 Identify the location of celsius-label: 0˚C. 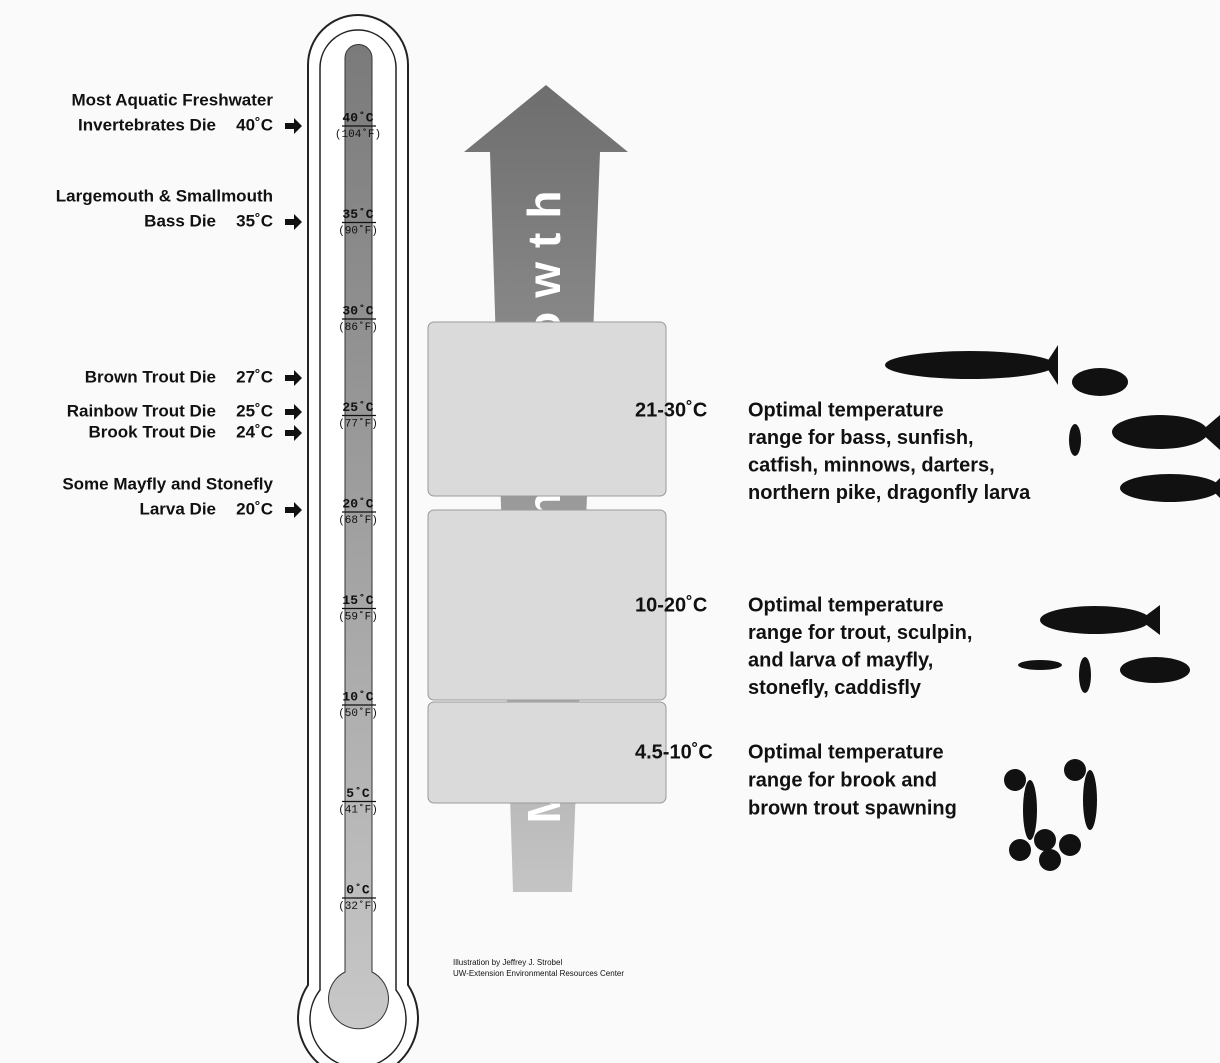
(358, 889).